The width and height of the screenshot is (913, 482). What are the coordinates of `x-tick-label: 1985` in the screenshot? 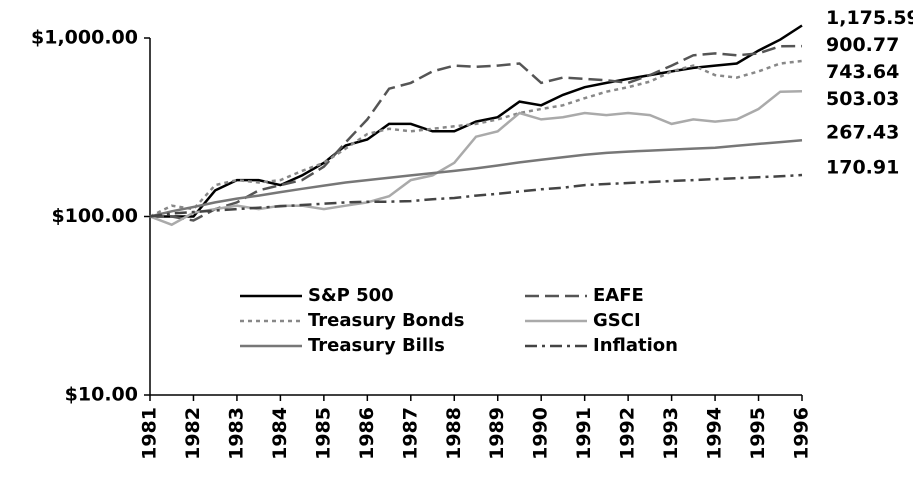 It's located at (323, 433).